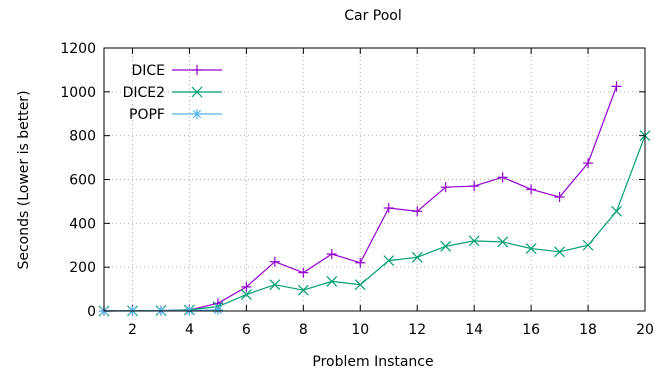 The image size is (667, 375). Describe the element at coordinates (78, 93) in the screenshot. I see `y-tick-label: 1000` at that location.